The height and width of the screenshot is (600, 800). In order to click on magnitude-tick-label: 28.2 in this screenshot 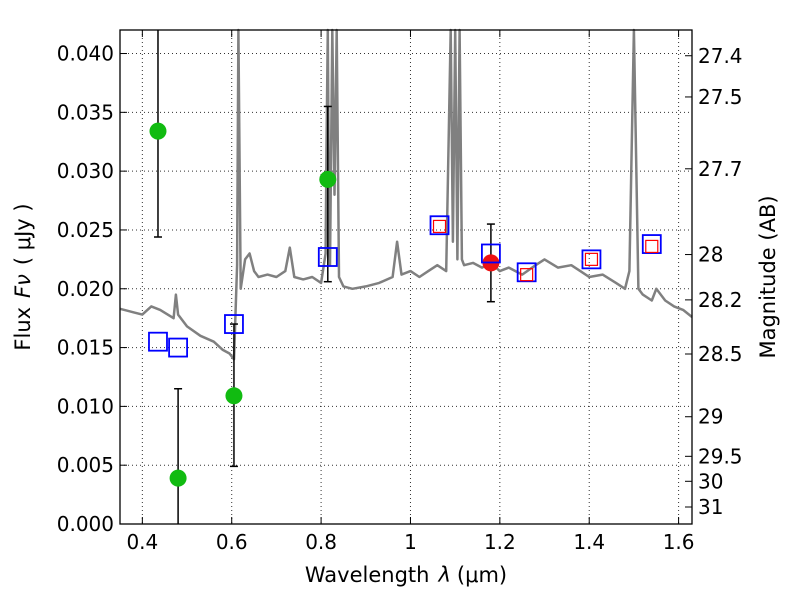, I will do `click(720, 300)`.